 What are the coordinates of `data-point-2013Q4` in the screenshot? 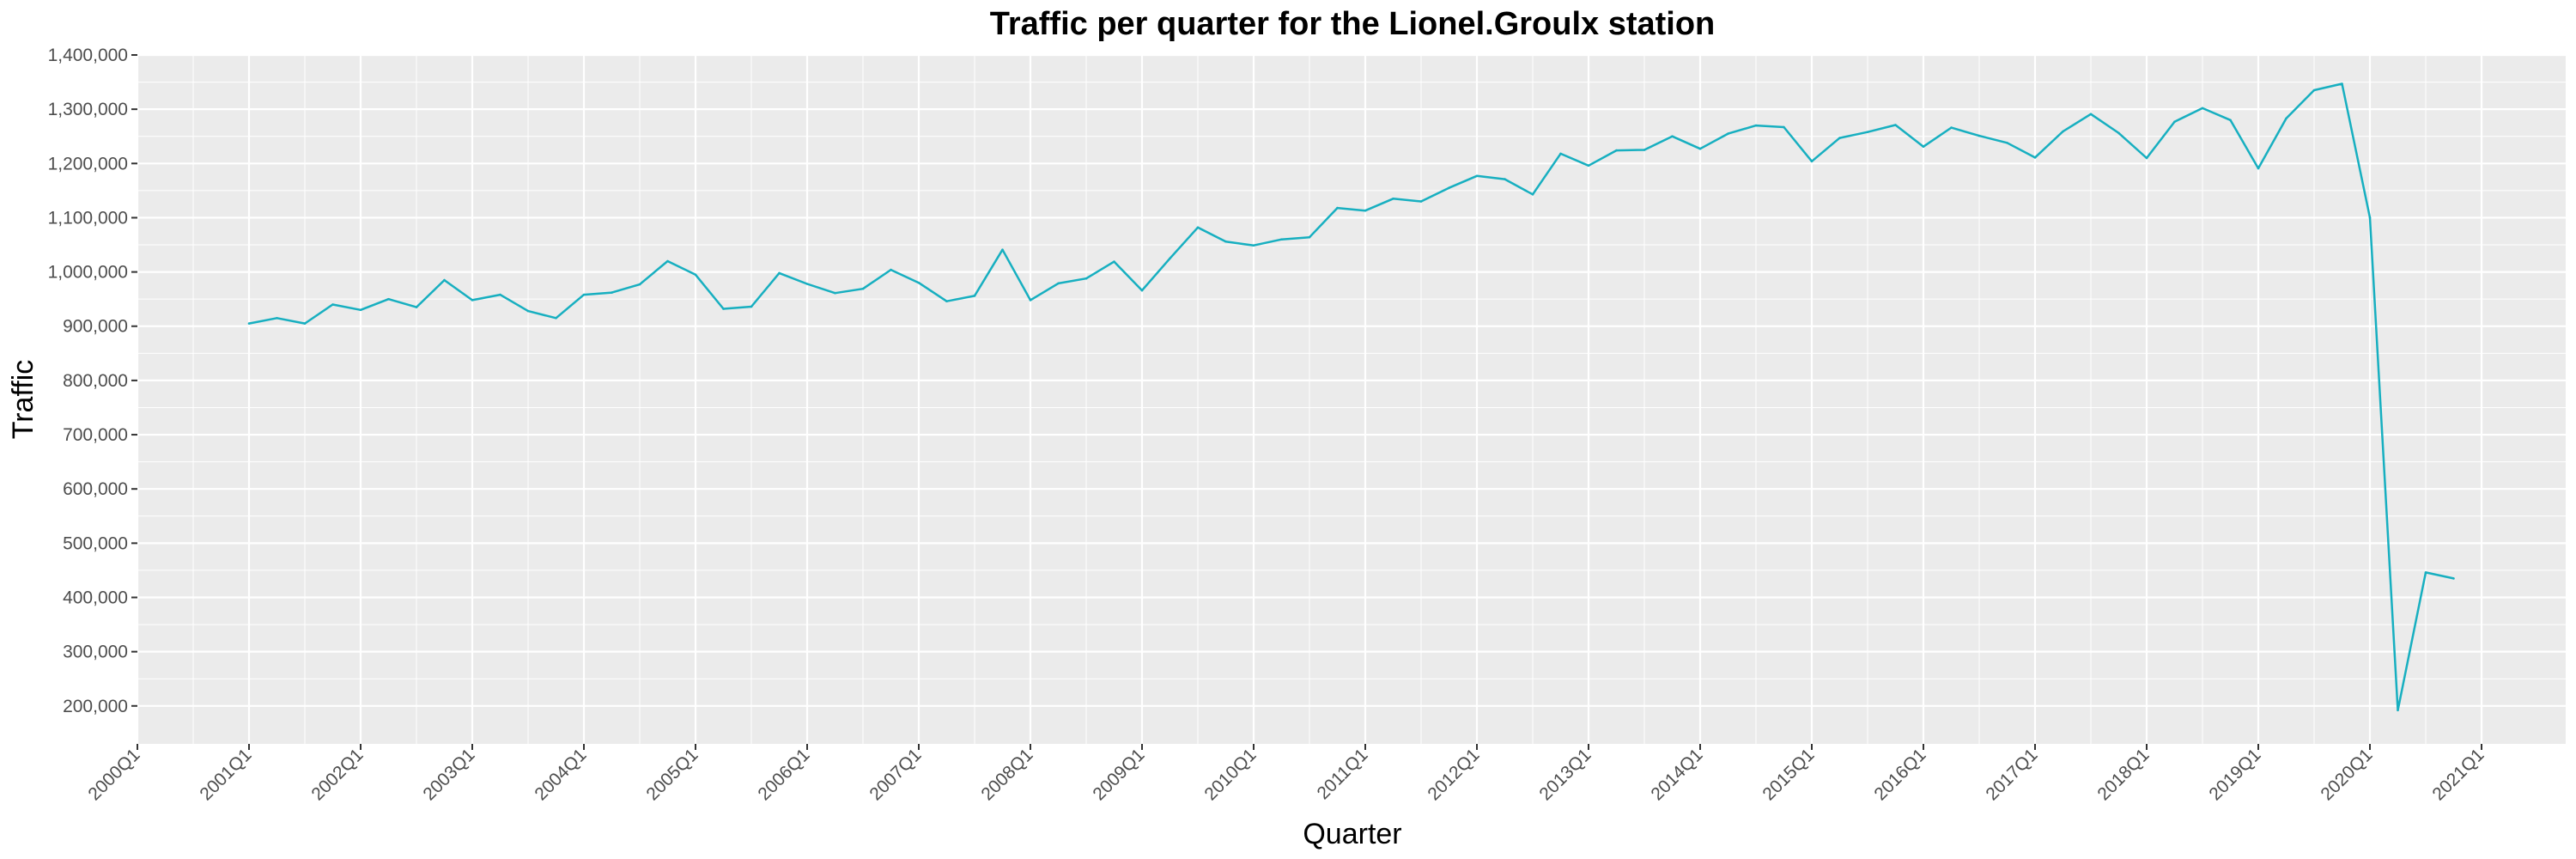 It's located at (1672, 136).